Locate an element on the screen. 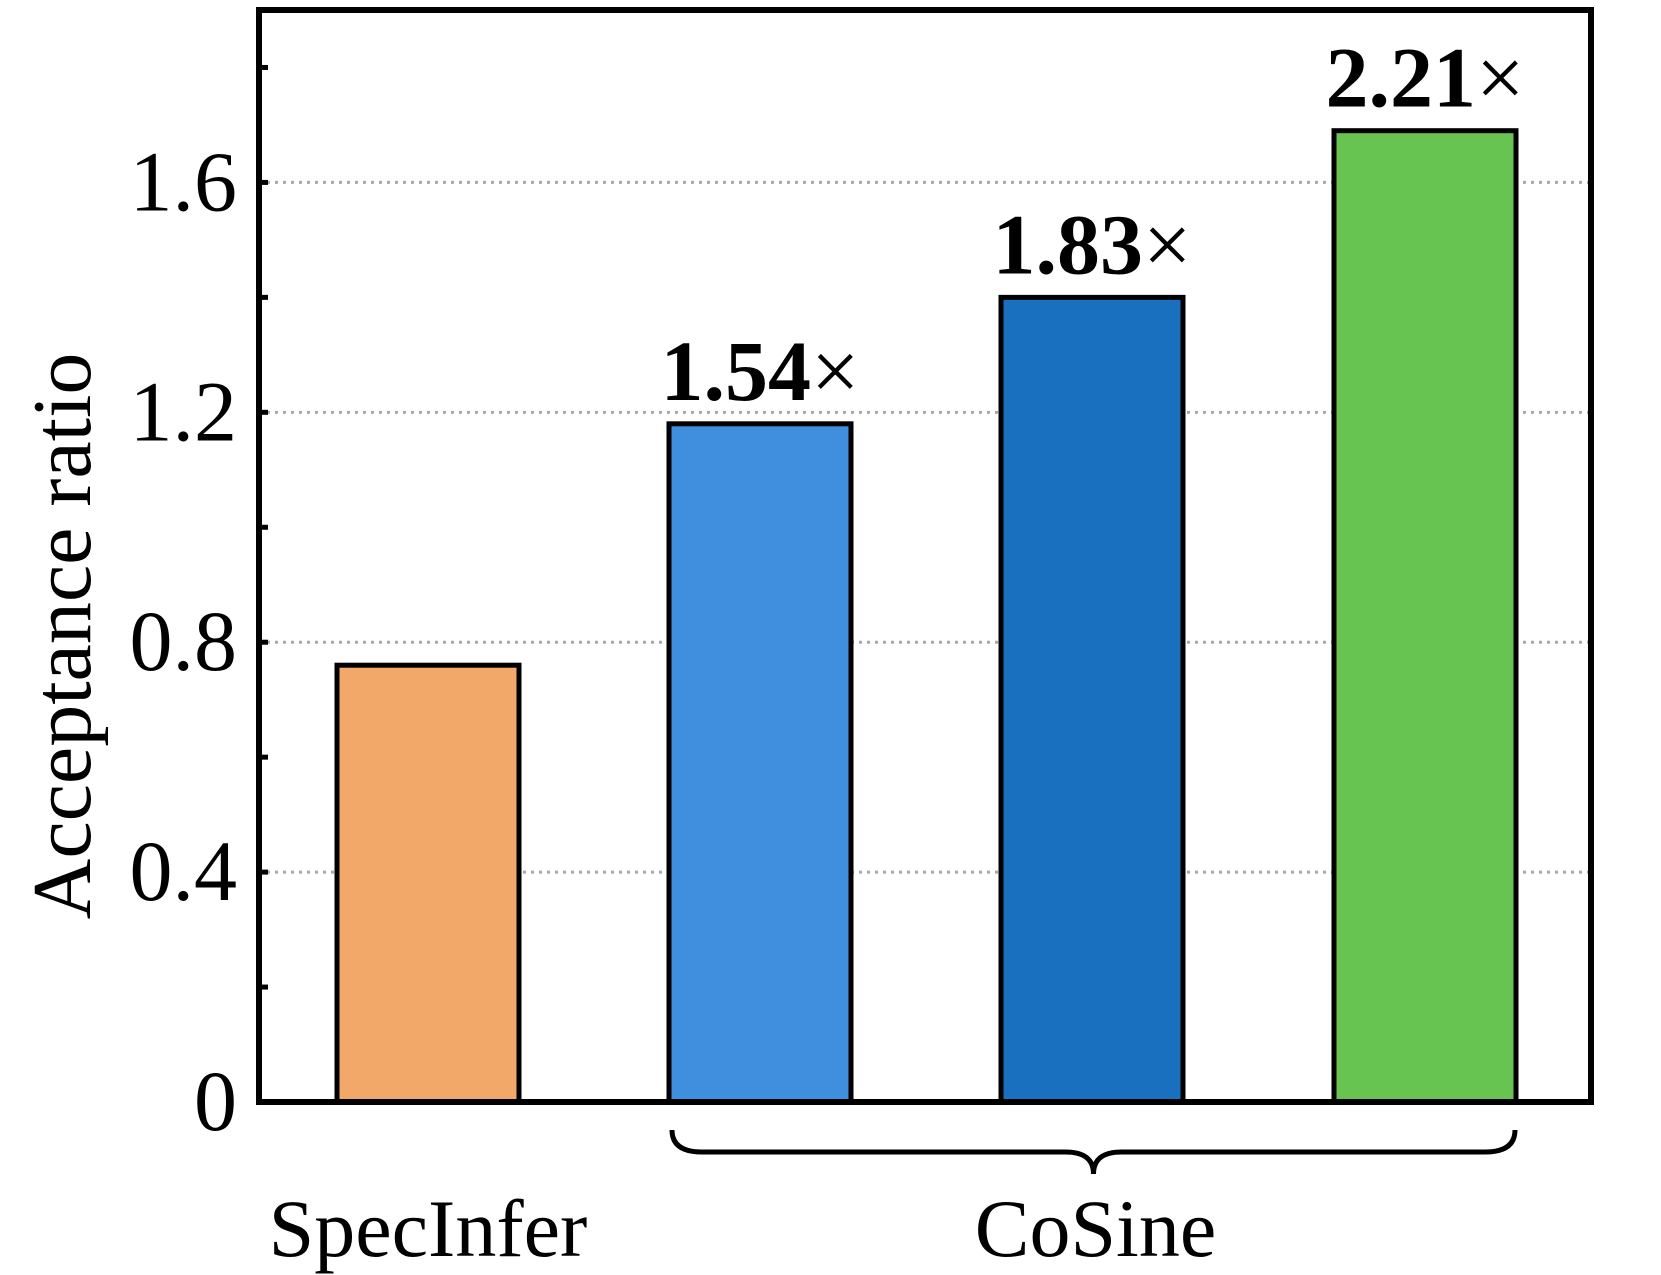  y-tick-label: 0 is located at coordinates (215, 1101).